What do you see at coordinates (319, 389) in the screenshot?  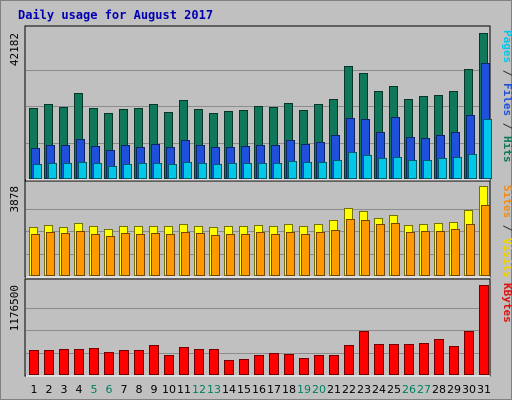 I see `x-tick-label-day-20: 20` at bounding box center [319, 389].